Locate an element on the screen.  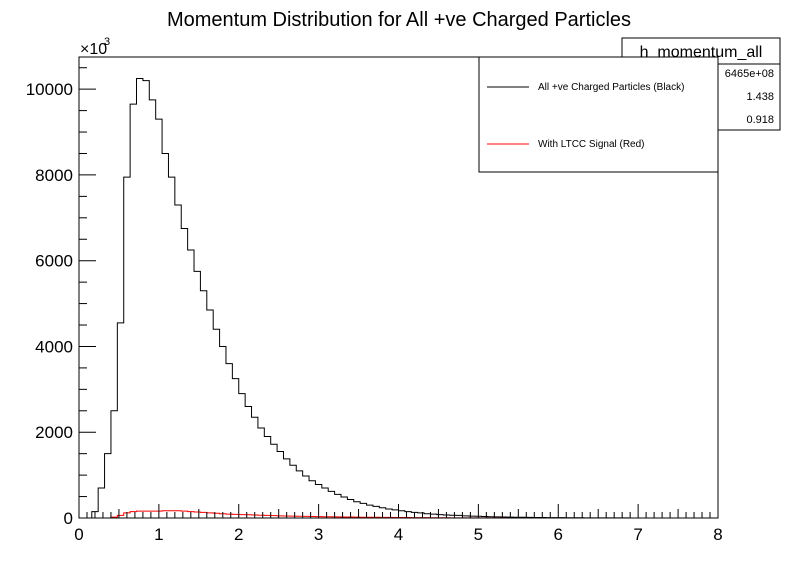
stats-stddev-value: 0.918 is located at coordinates (760, 120).